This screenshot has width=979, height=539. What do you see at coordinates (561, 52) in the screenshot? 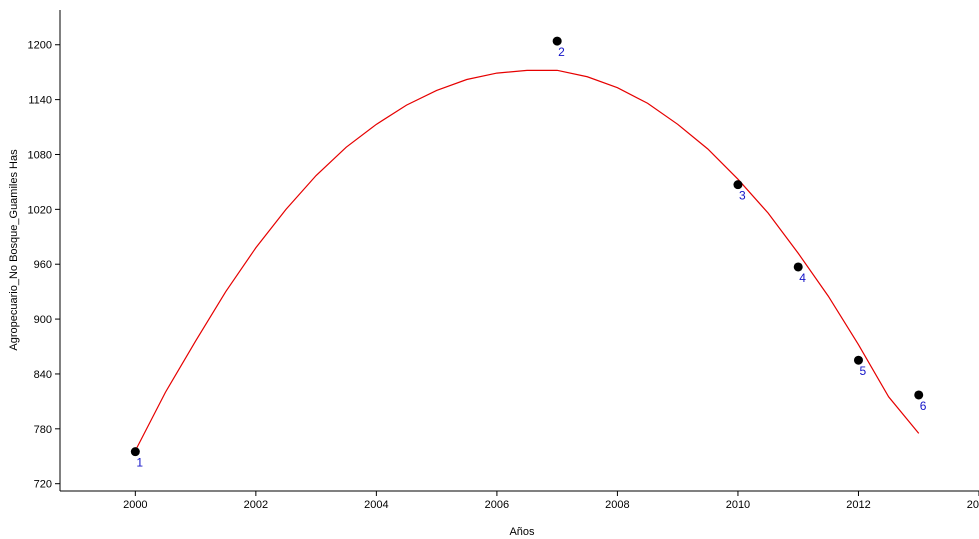
I see `data-point-label: 2` at bounding box center [561, 52].